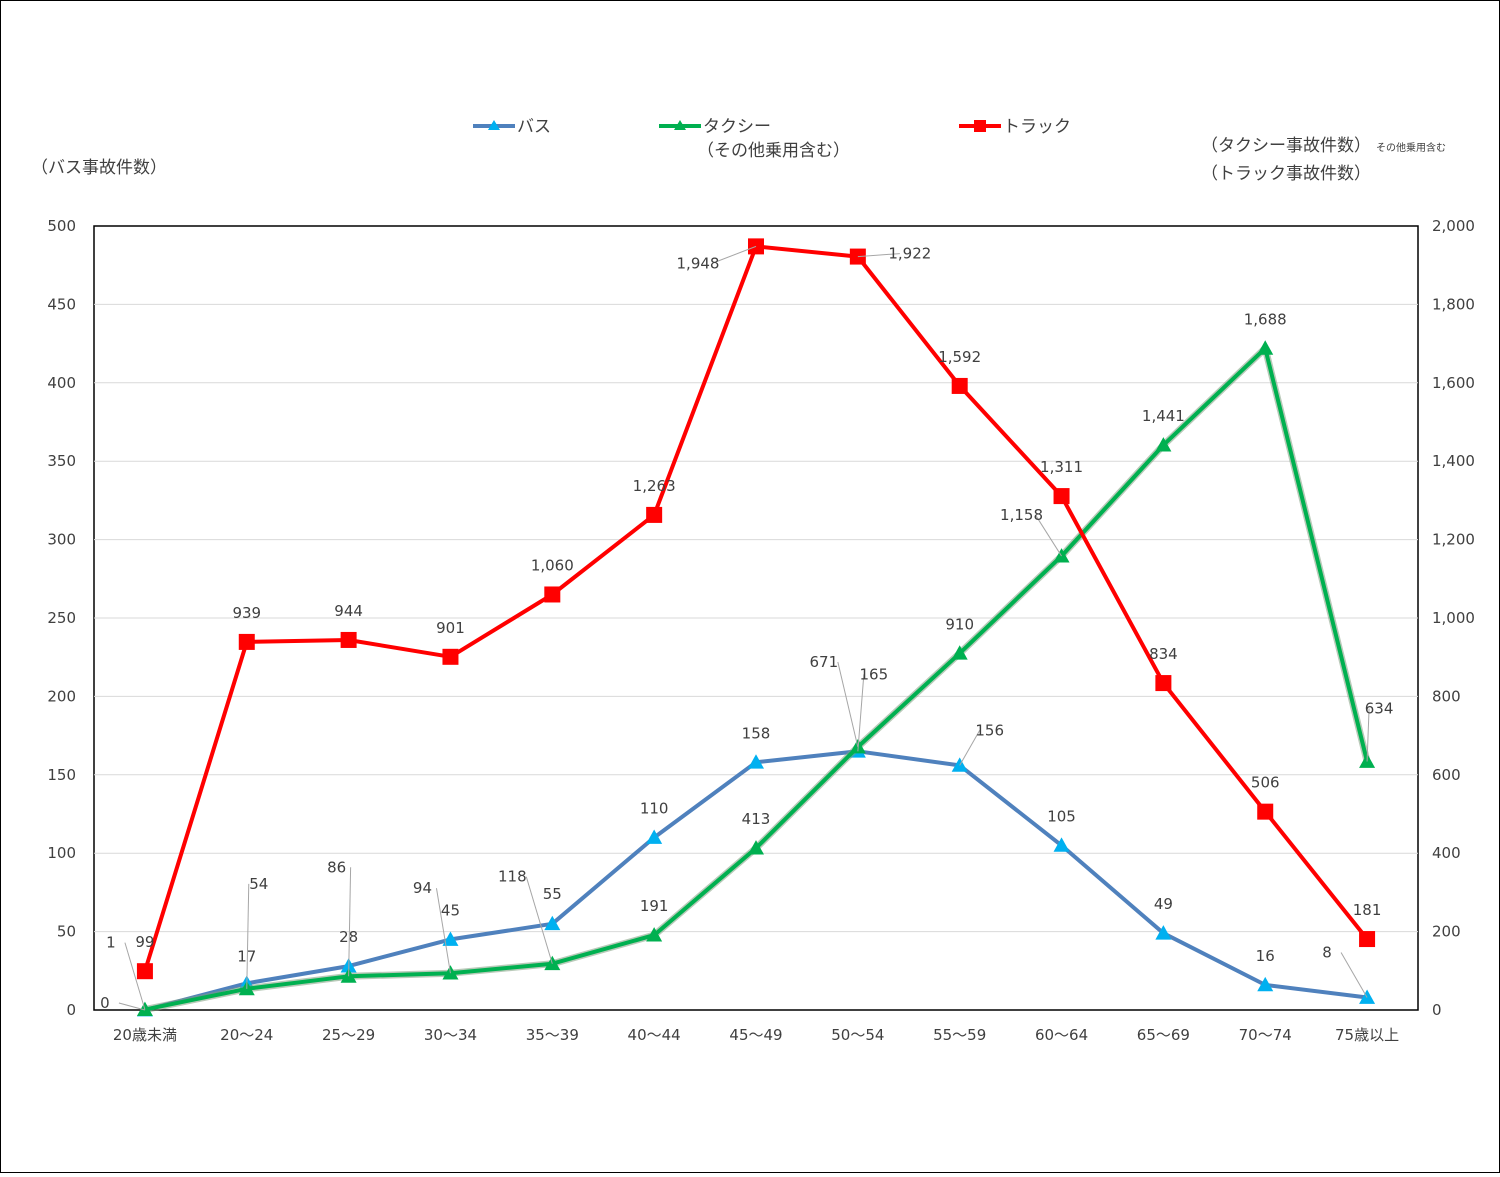  What do you see at coordinates (246, 613) in the screenshot?
I see `data-label-truck: 939` at bounding box center [246, 613].